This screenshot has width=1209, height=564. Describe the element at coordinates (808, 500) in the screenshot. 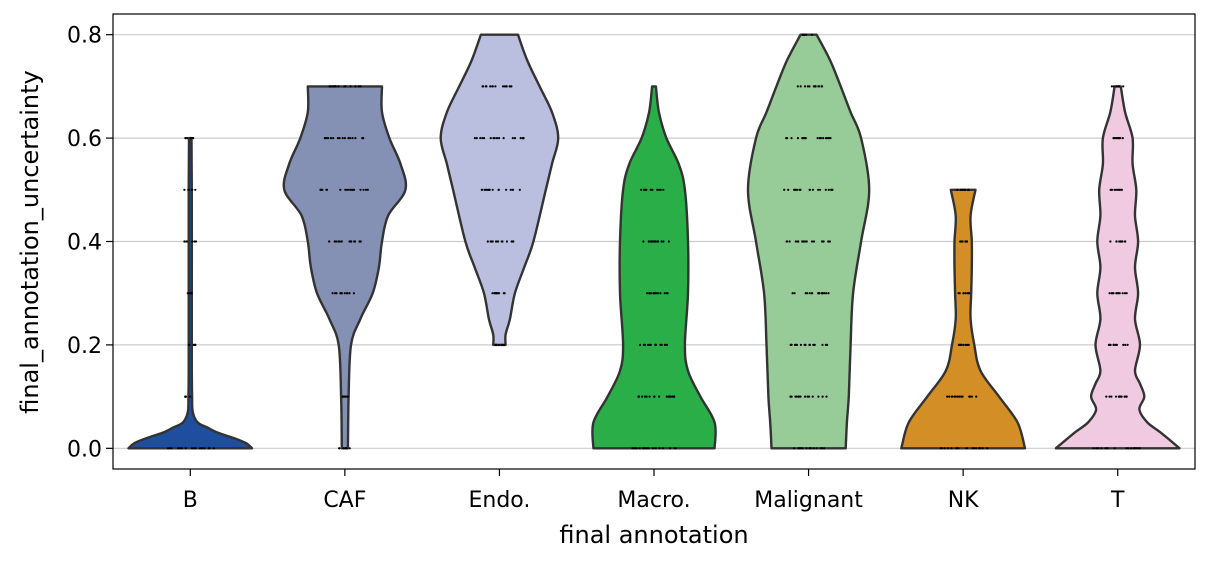

I see `x-tick-label: Malignant` at that location.